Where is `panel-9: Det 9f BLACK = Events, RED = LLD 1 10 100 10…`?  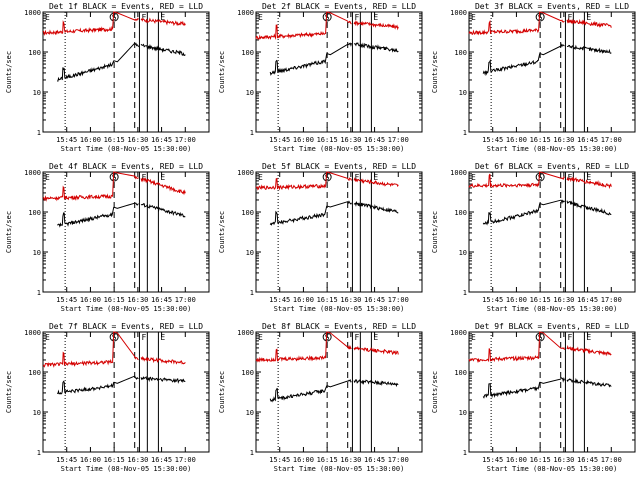 panel-9: Det 9f BLACK = Events, RED = LLD 1 10 100 10… is located at coordinates (533, 397).